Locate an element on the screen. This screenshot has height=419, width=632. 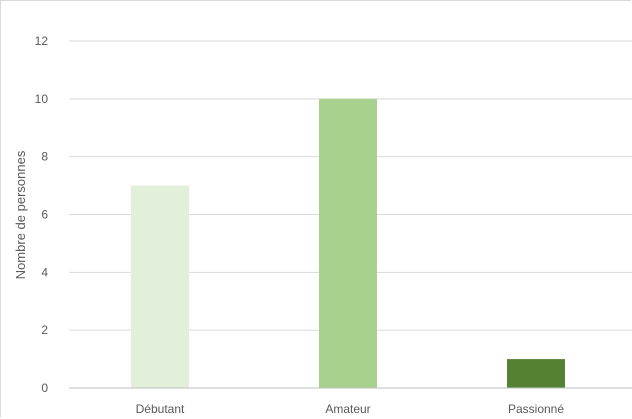
x-tick-label: Débutant is located at coordinates (160, 409).